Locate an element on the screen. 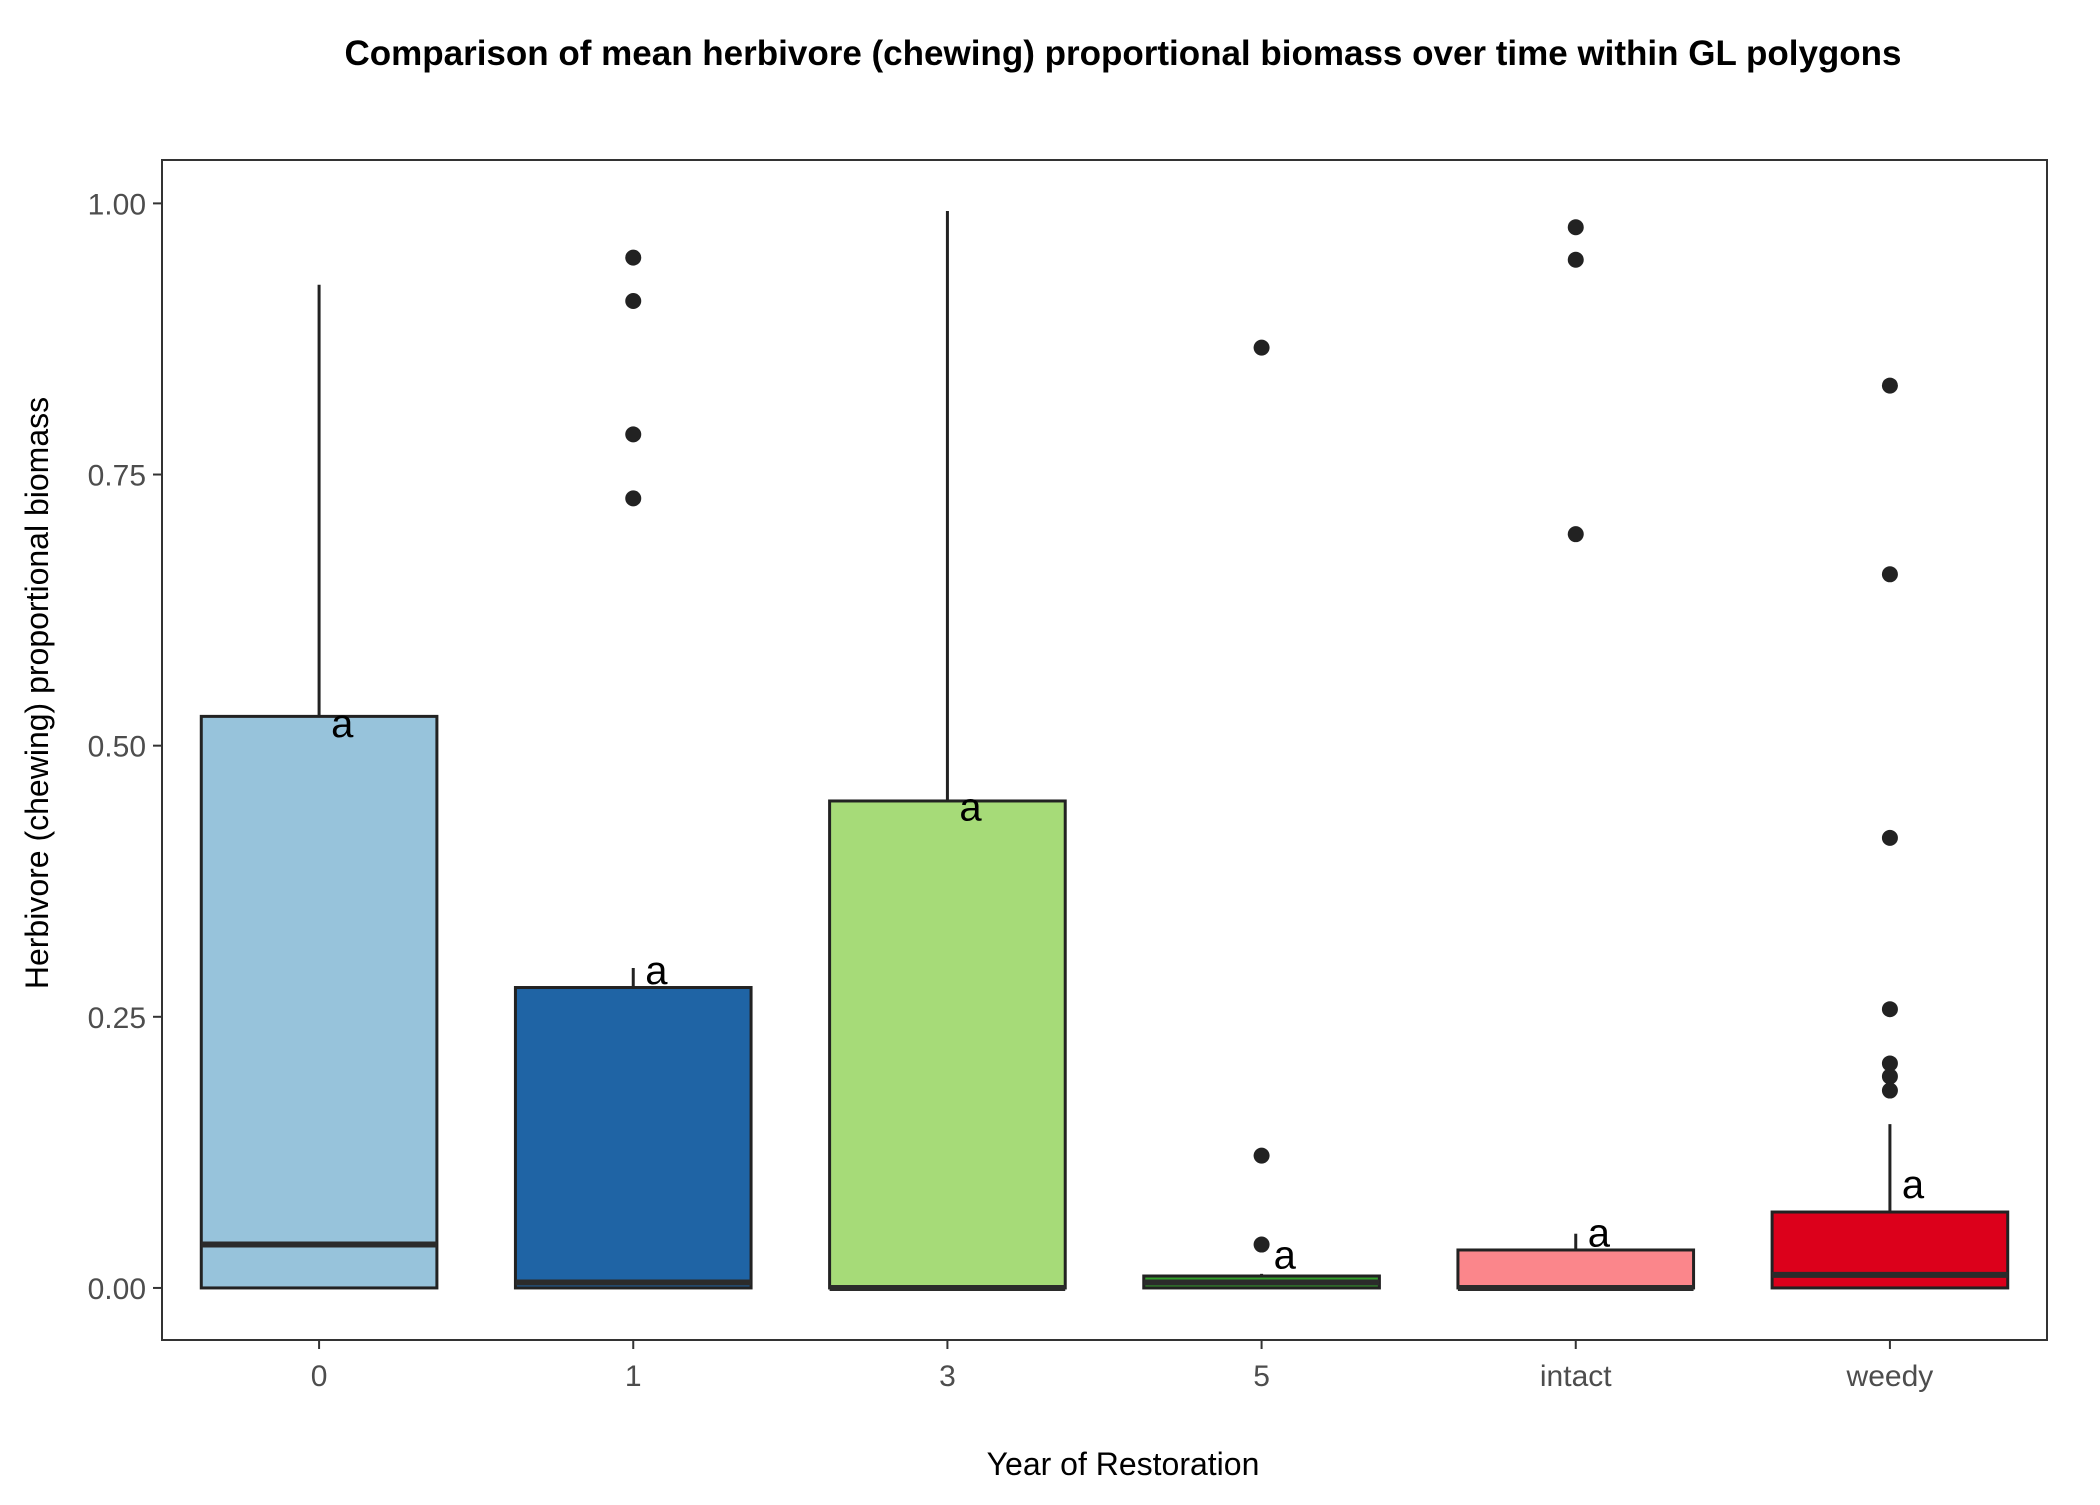 This screenshot has width=2100, height=1505. y-tick-label: 1.00 is located at coordinates (117, 204).